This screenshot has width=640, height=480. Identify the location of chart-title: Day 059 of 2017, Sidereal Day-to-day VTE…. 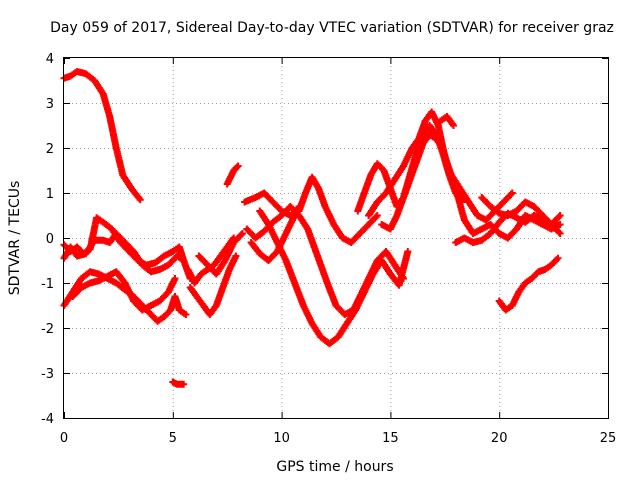
(332, 28).